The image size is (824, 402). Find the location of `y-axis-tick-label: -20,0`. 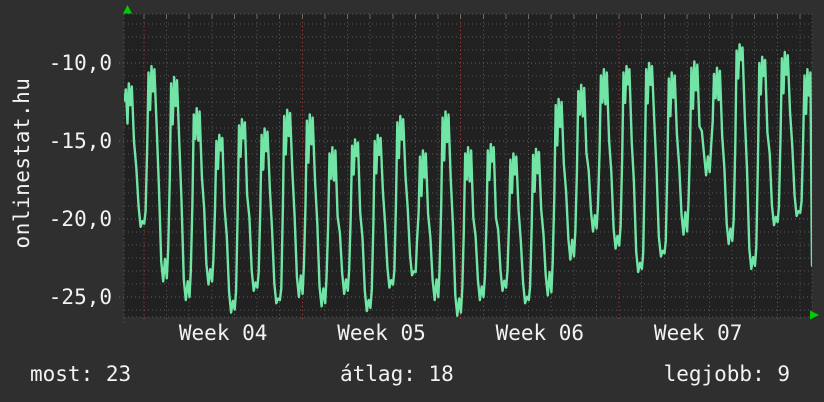

y-axis-tick-label: -20,0 is located at coordinates (80, 219).